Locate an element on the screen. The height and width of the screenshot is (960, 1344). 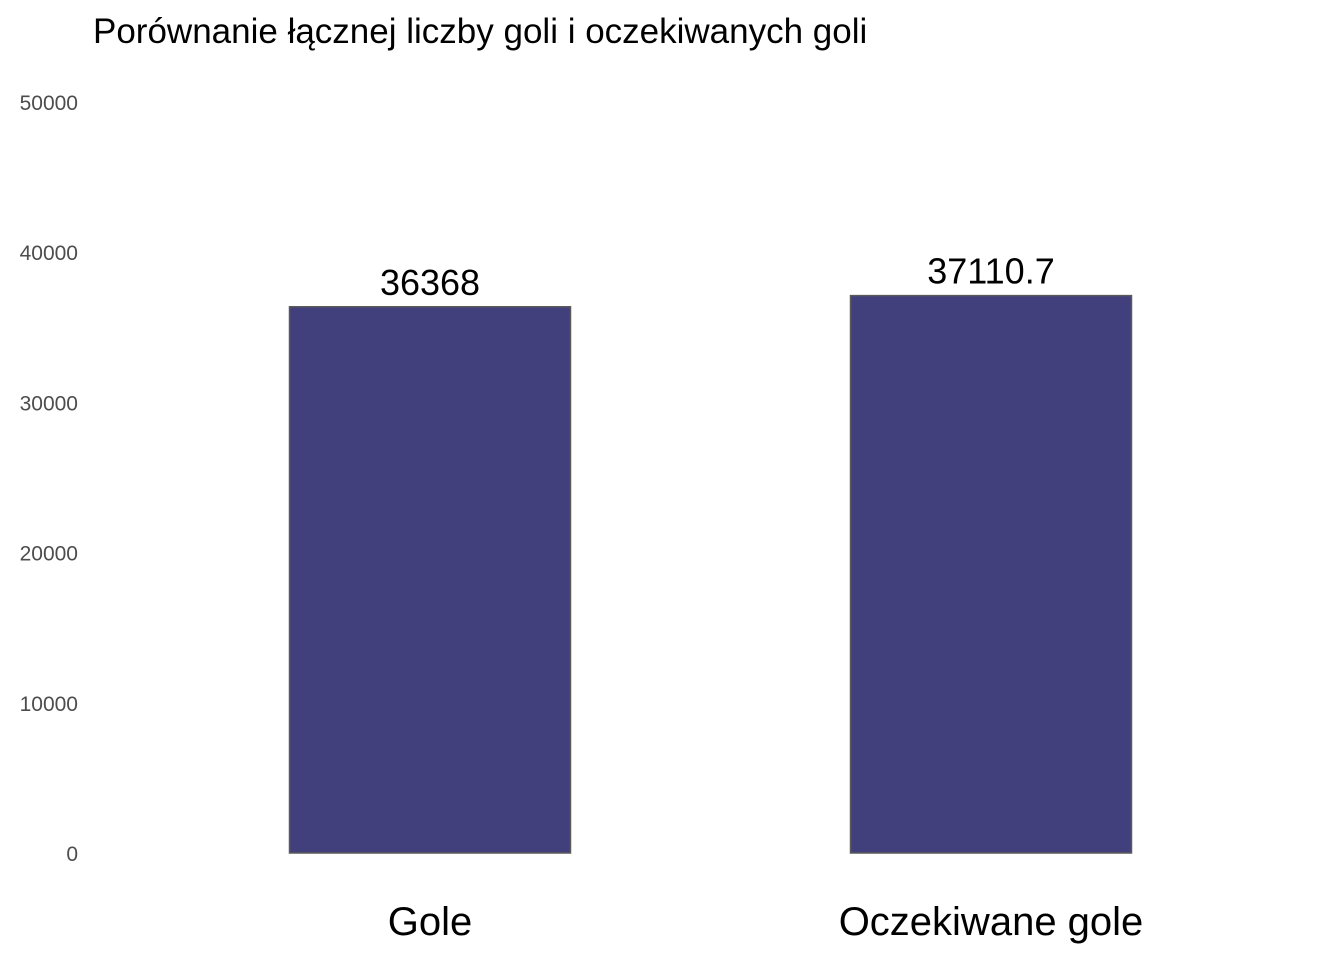
x-axis: Gole Oczekiwane gole is located at coordinates (766, 922).